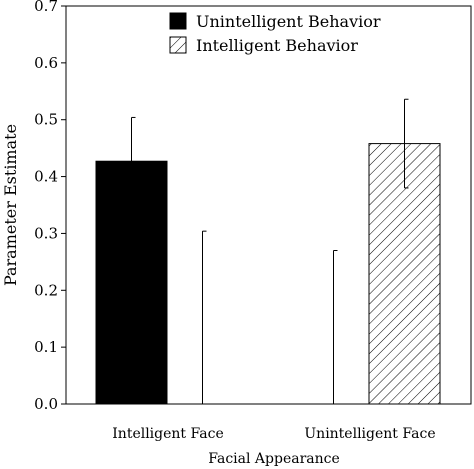  I want to click on x-axis-label: Facial Appearance, so click(274, 459).